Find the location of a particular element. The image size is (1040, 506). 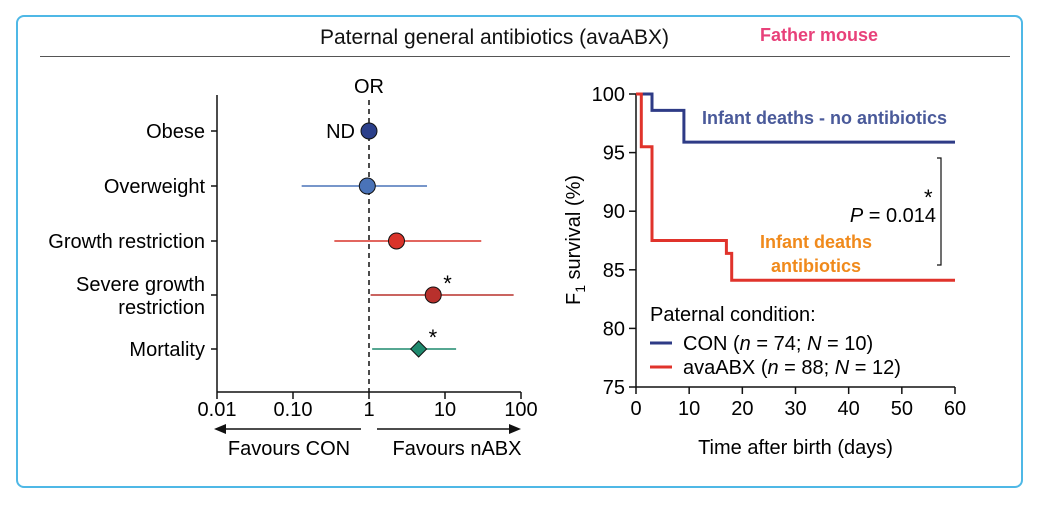

significance-bracket is located at coordinates (939, 211).